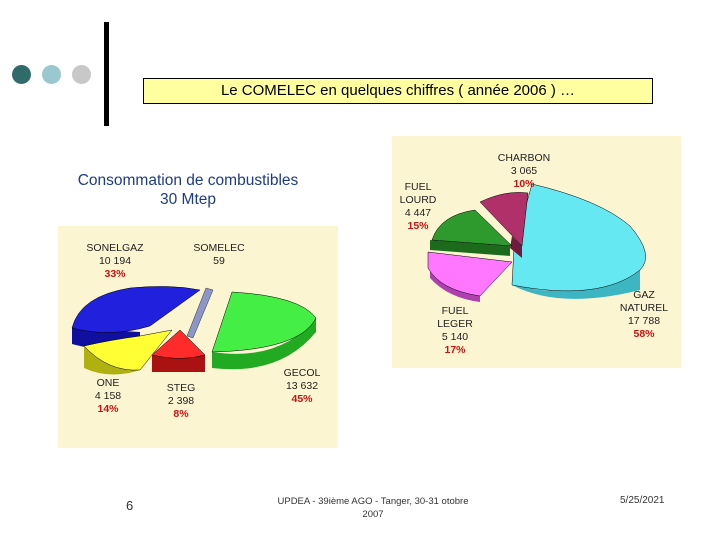 The image size is (720, 540). Describe the element at coordinates (524, 171) in the screenshot. I see `label-charbon: CHARBON 3 065 10%` at that location.